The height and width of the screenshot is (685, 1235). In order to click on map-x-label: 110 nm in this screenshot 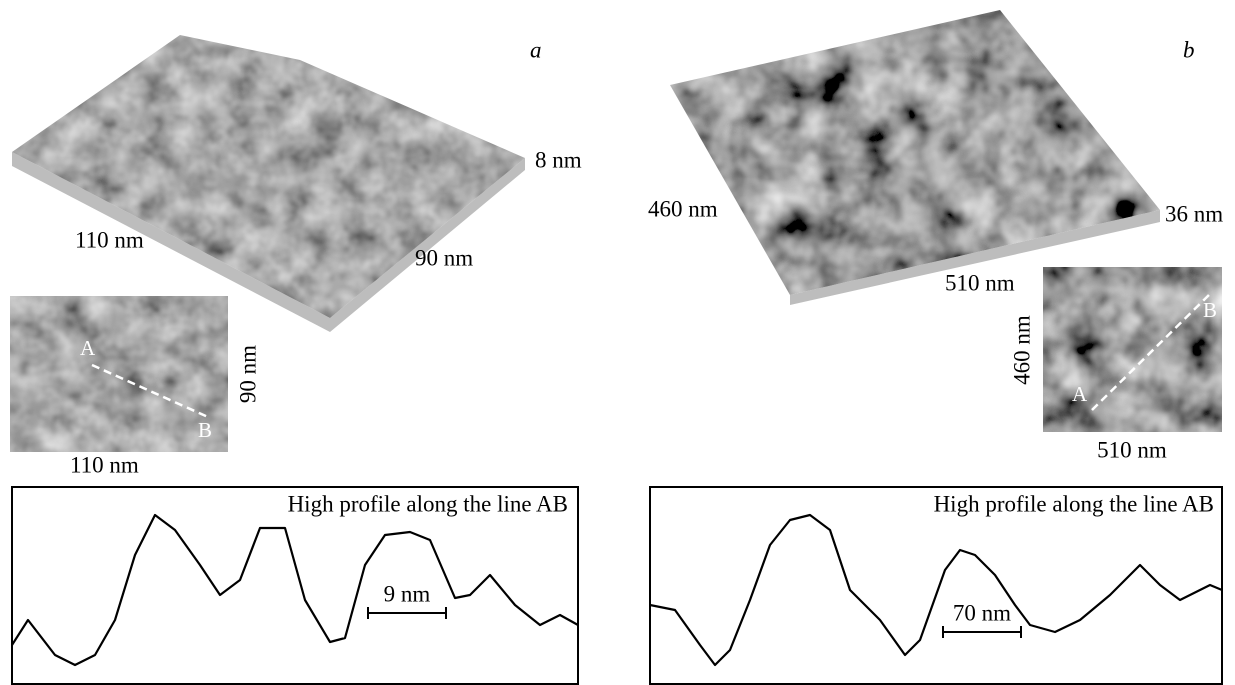, I will do `click(104, 464)`.